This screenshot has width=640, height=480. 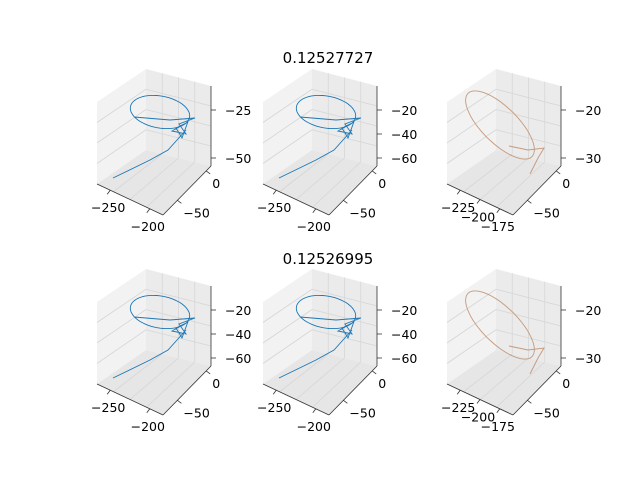 I want to click on title-row-2: 0.12526995, so click(x=328, y=259).